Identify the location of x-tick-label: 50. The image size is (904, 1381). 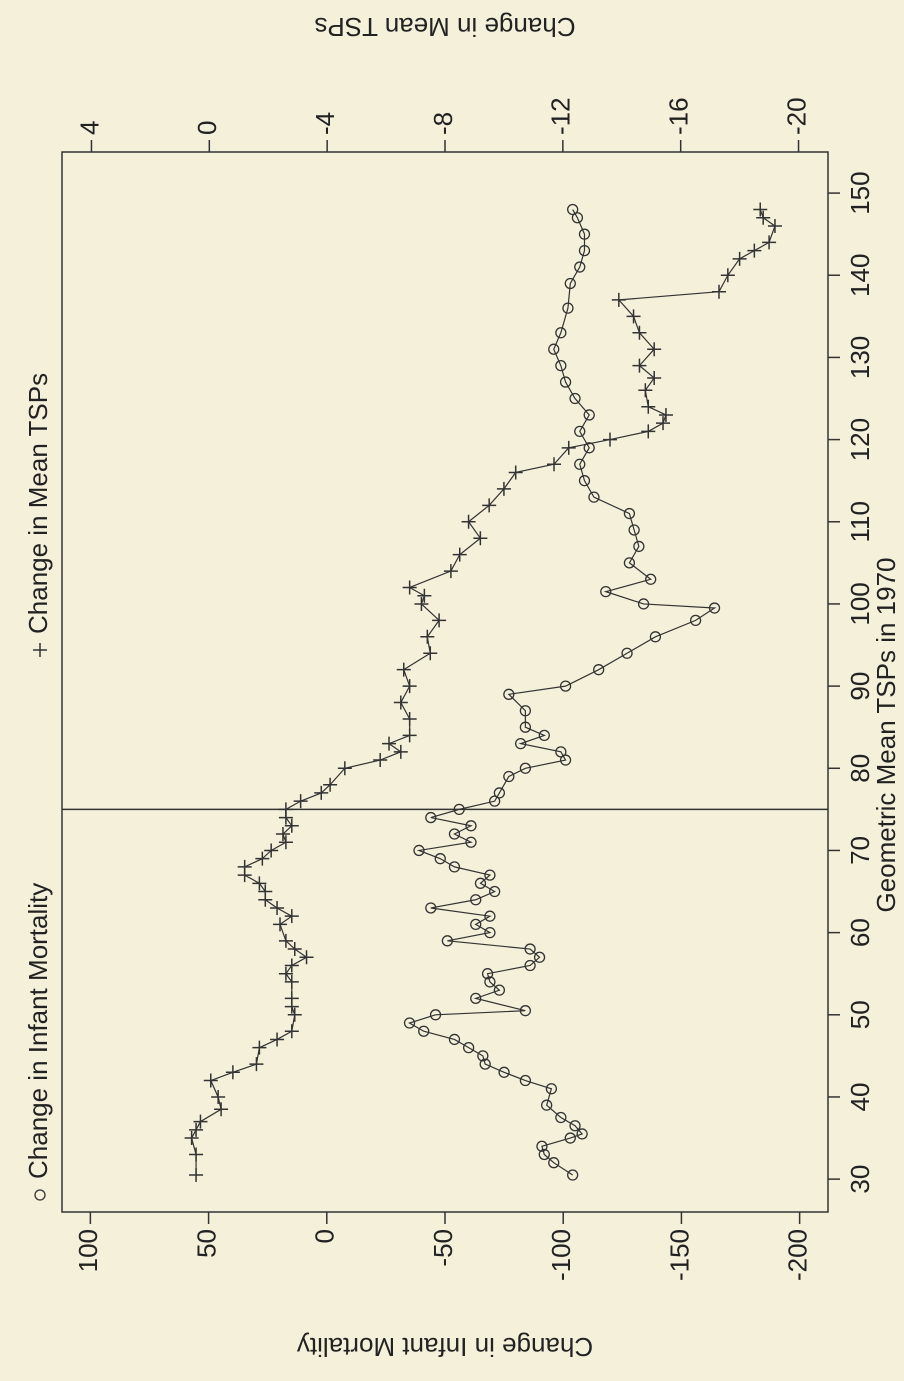
(860, 1014).